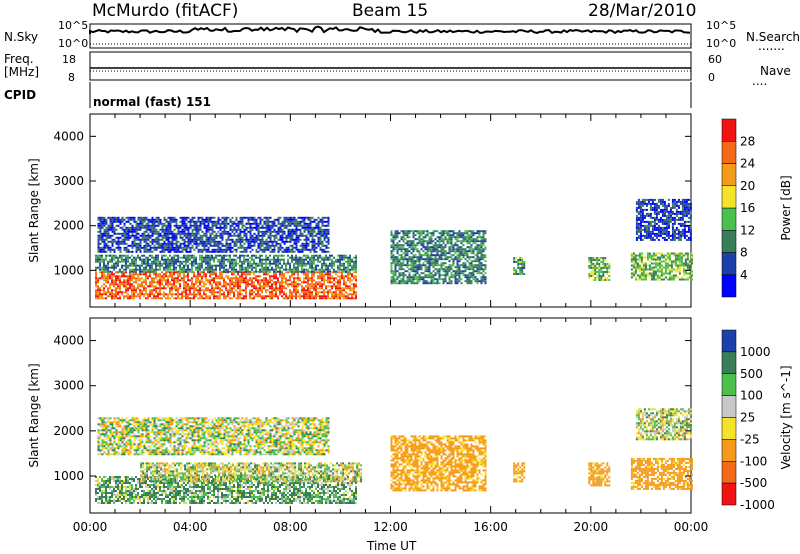 This screenshot has height=554, width=800. What do you see at coordinates (19, 59) in the screenshot?
I see `freq-label: Freq.` at bounding box center [19, 59].